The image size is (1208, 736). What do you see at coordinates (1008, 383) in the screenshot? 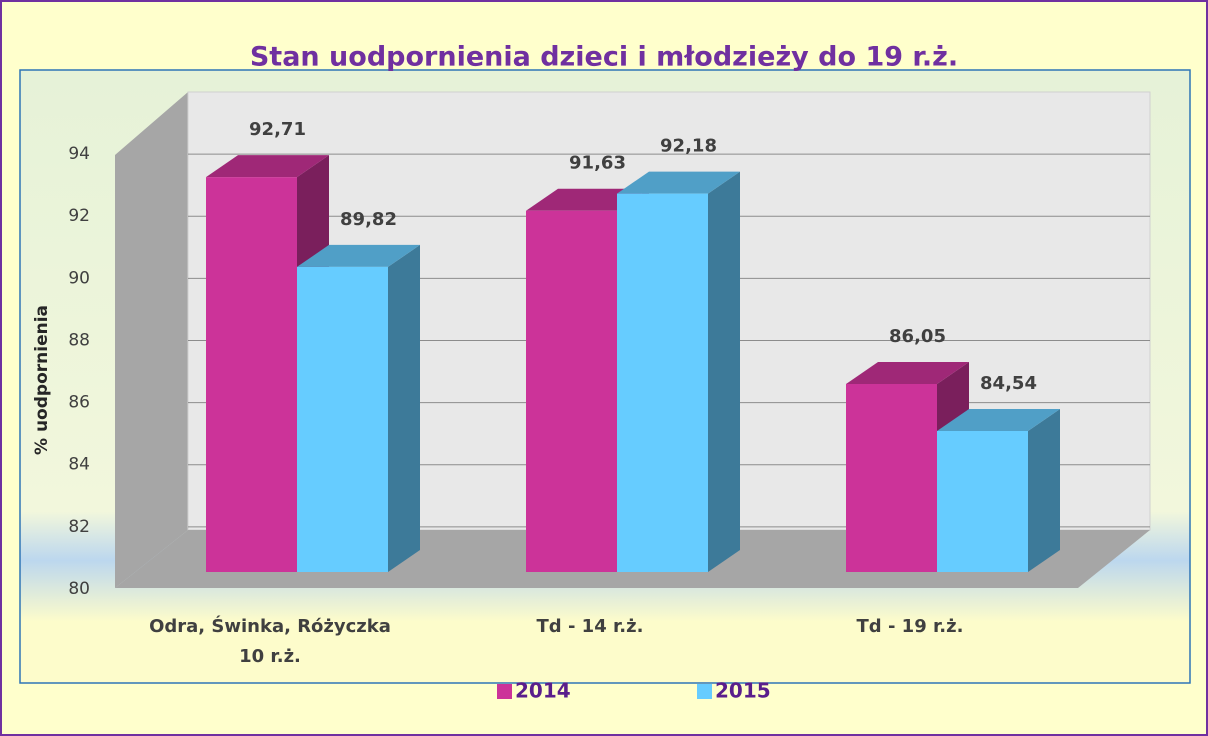
I see `data-label: 84,54` at bounding box center [1008, 383].